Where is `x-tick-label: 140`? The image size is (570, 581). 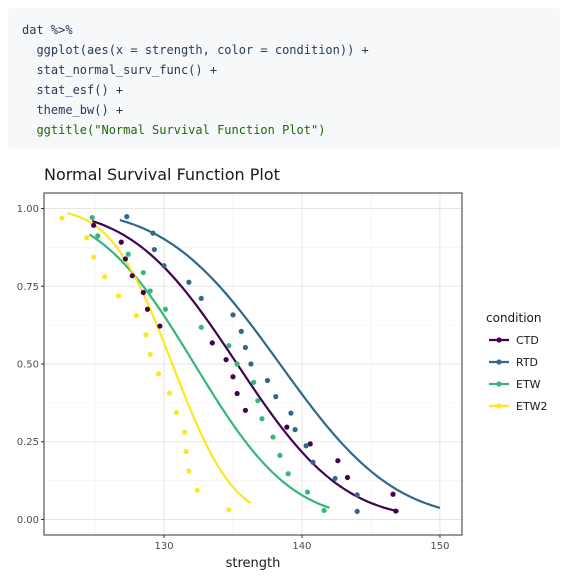
x-tick-label: 140 is located at coordinates (301, 546).